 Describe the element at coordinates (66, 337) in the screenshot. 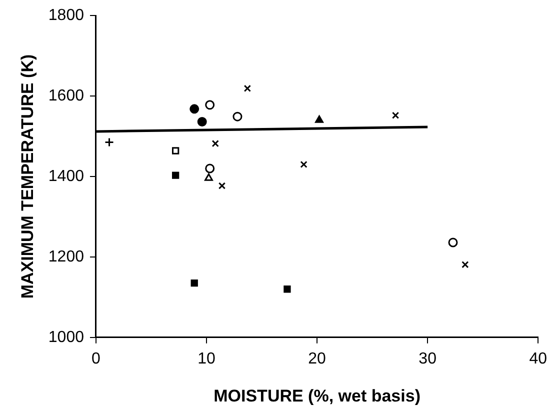

I see `y-tick-label: 1000` at that location.